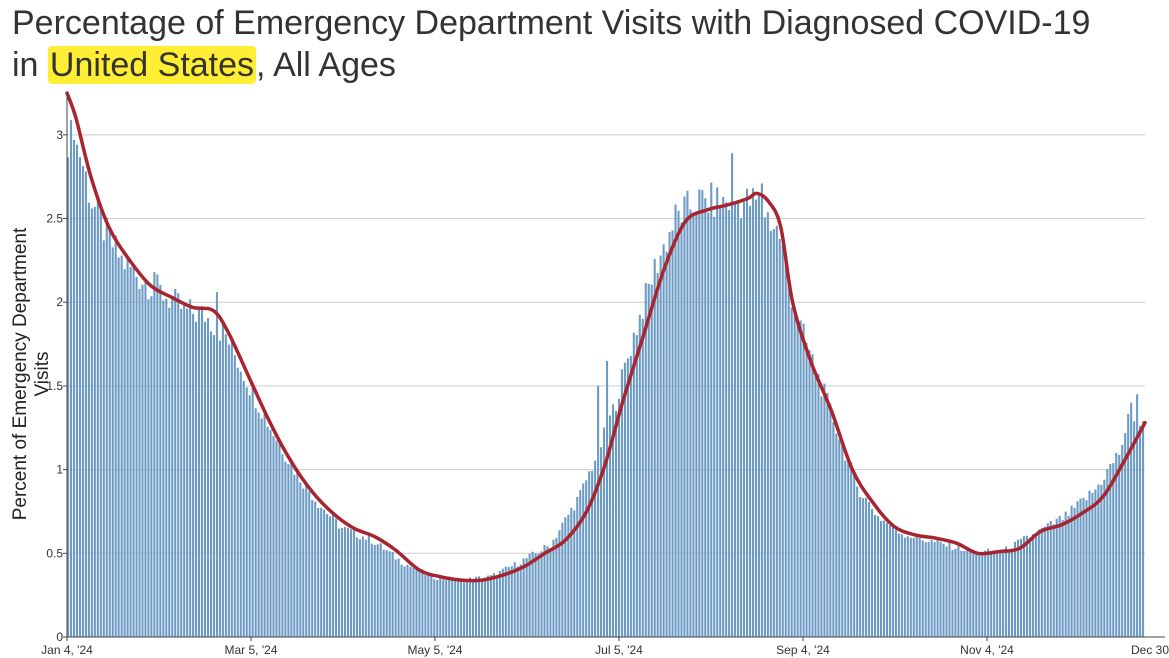 This screenshot has width=1169, height=658. What do you see at coordinates (67, 647) in the screenshot?
I see `x-tick: Jan 4, '24` at bounding box center [67, 647].